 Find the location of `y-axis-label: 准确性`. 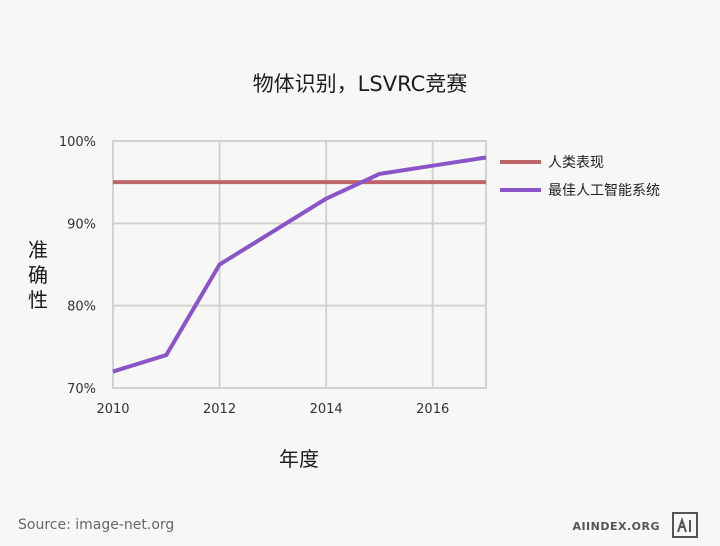

y-axis-label: 准确性 is located at coordinates (38, 275).